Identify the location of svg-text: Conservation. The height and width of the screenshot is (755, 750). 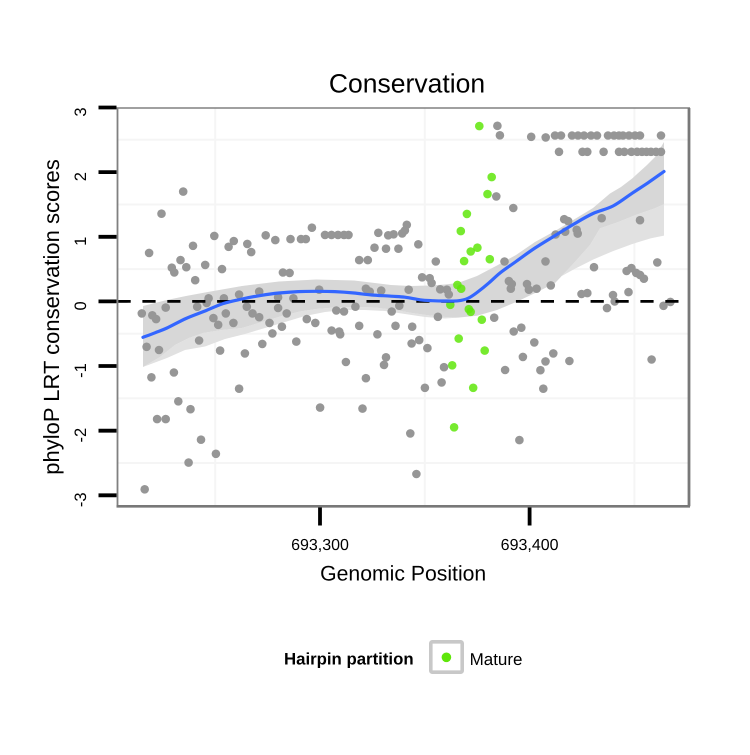
(407, 84).